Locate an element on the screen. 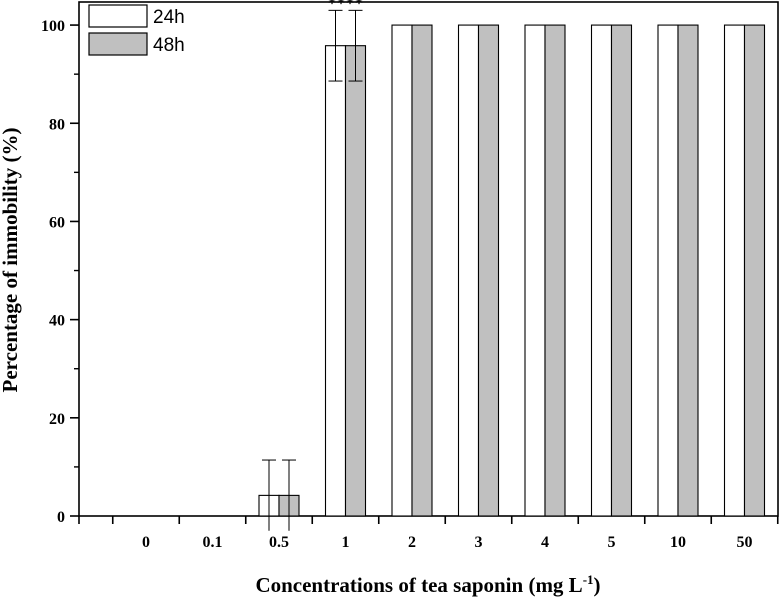 This screenshot has width=780, height=601. x-tick-label: 3 is located at coordinates (479, 542).